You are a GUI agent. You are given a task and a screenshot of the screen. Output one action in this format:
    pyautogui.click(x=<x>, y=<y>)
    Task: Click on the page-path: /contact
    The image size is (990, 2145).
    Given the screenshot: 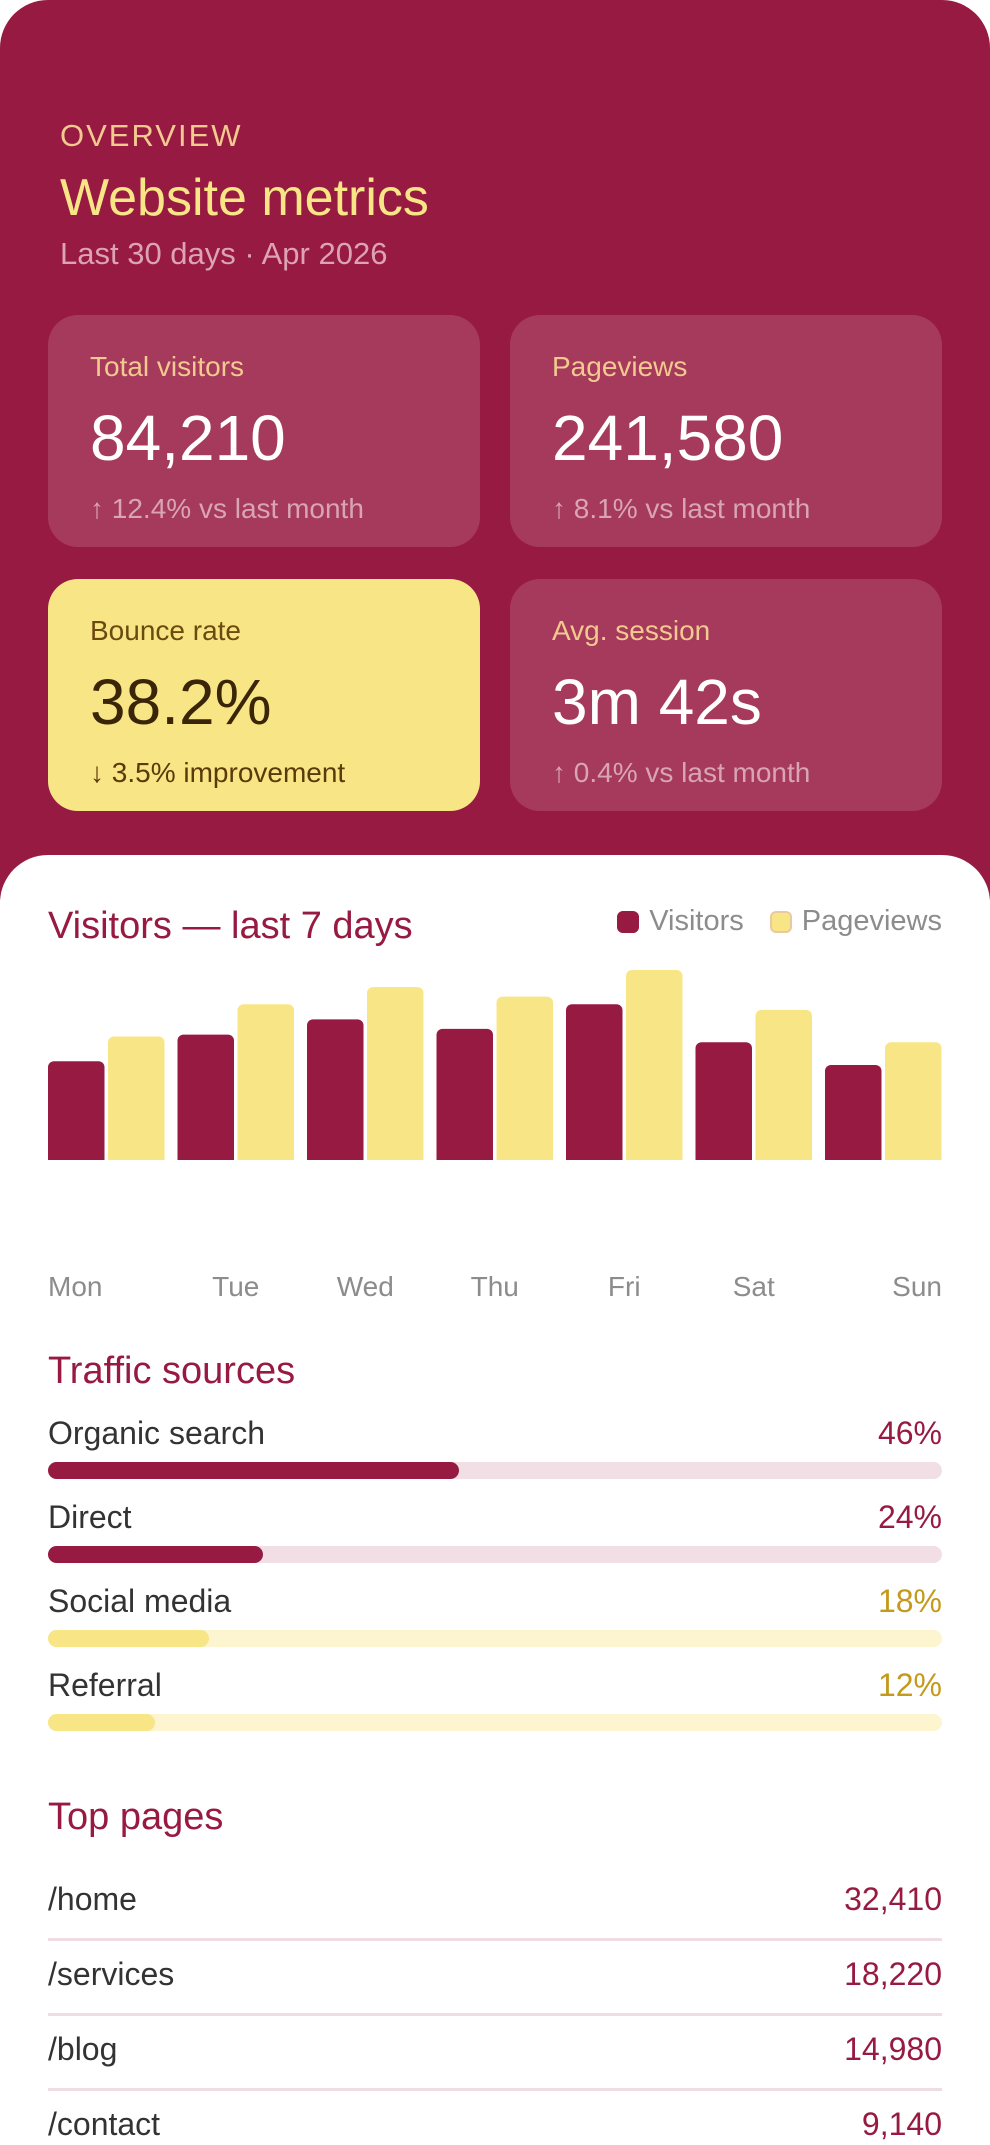 What is the action you would take?
    pyautogui.click(x=104, y=2124)
    